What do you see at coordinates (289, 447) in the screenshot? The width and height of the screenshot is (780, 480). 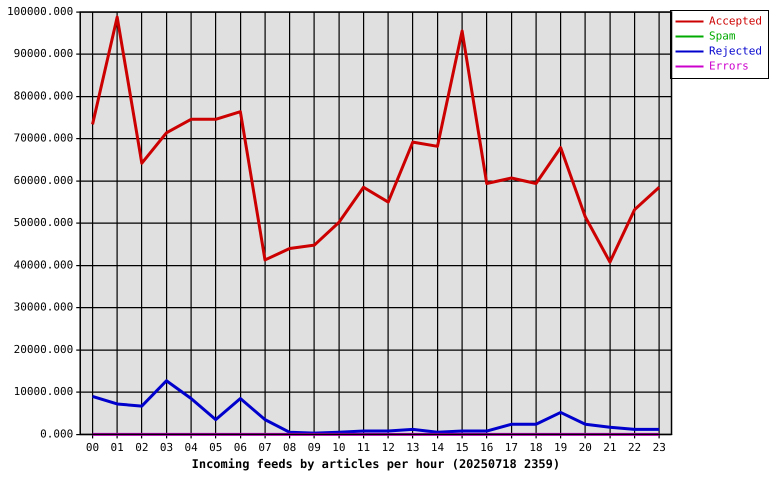 I see `x-tick-label: 08` at bounding box center [289, 447].